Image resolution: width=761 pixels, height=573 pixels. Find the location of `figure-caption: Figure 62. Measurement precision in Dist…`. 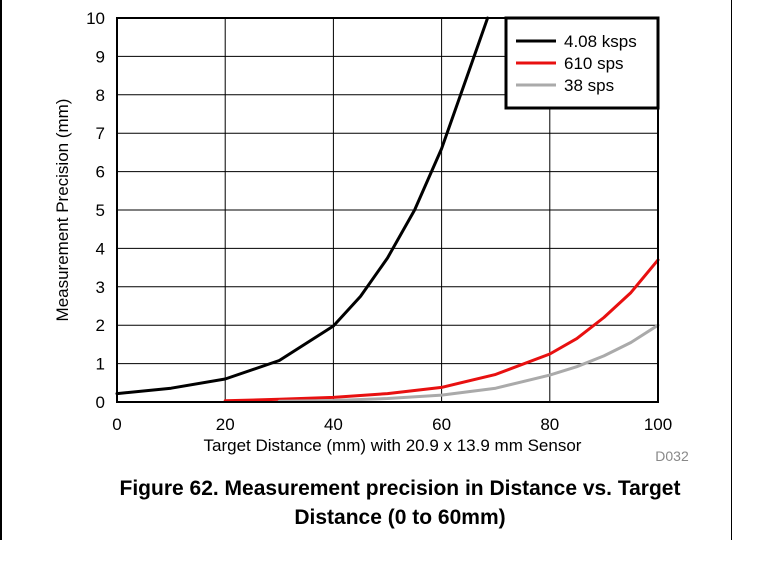

figure-caption: Figure 62. Measurement precision in Dist… is located at coordinates (400, 503).